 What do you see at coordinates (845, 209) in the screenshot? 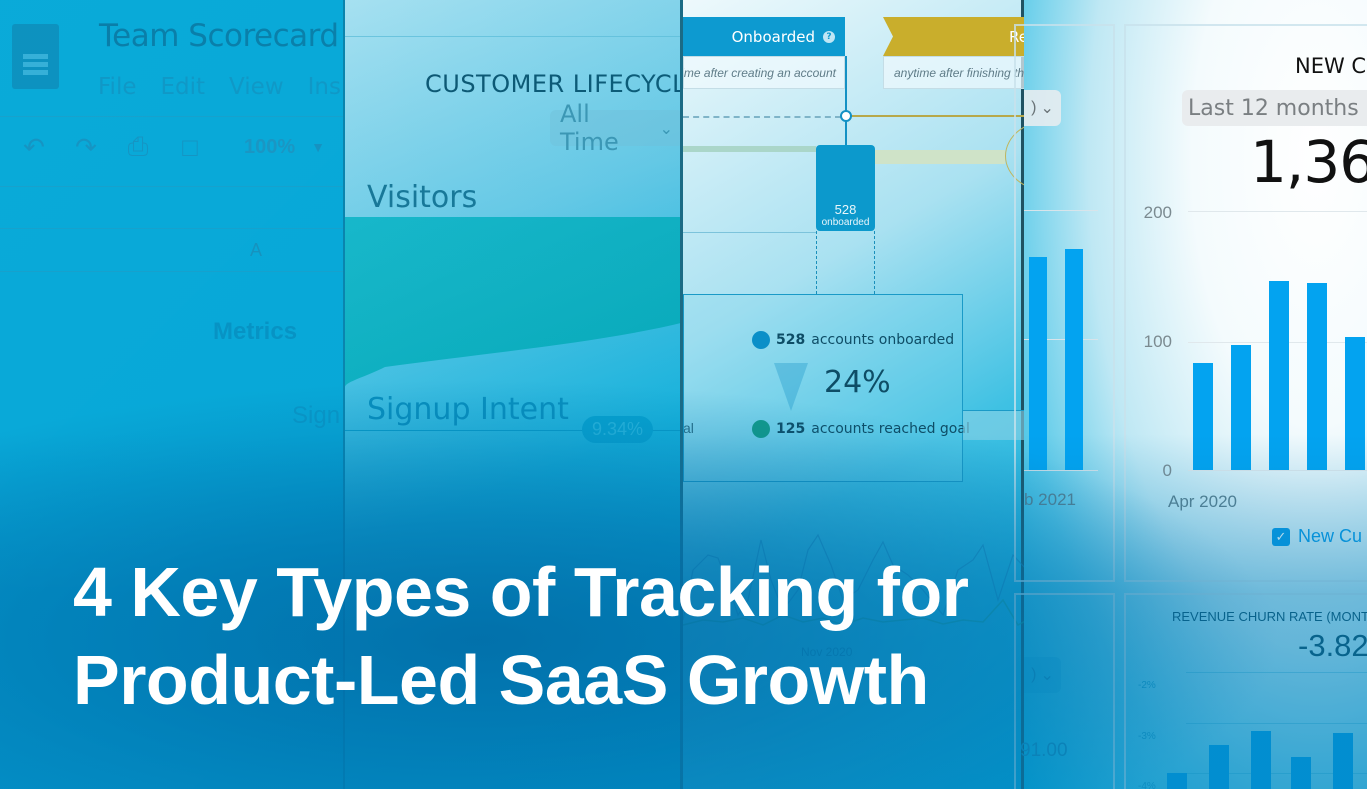
I see `node-count: 528` at bounding box center [845, 209].